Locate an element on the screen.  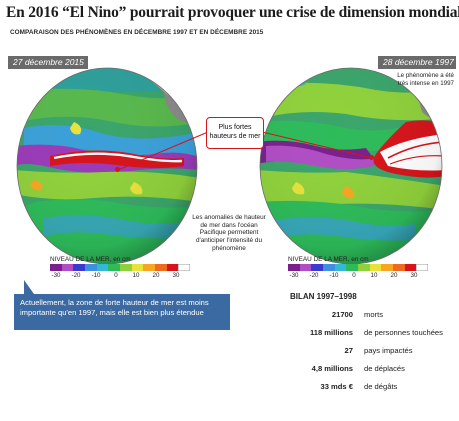
callout-highest-sea-level: Plus fortes hauteurs de mer is located at coordinates (235, 133).